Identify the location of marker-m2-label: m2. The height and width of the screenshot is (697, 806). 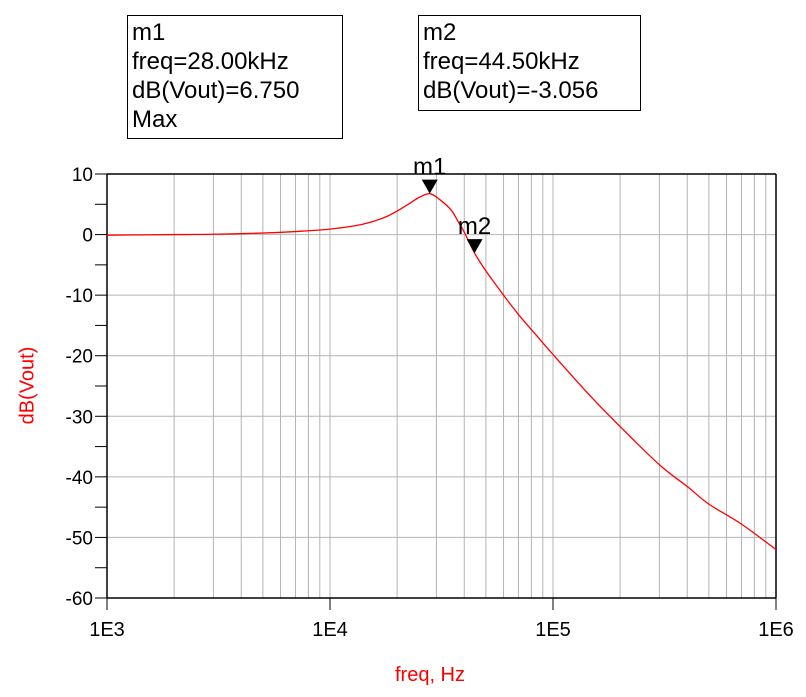
(474, 226).